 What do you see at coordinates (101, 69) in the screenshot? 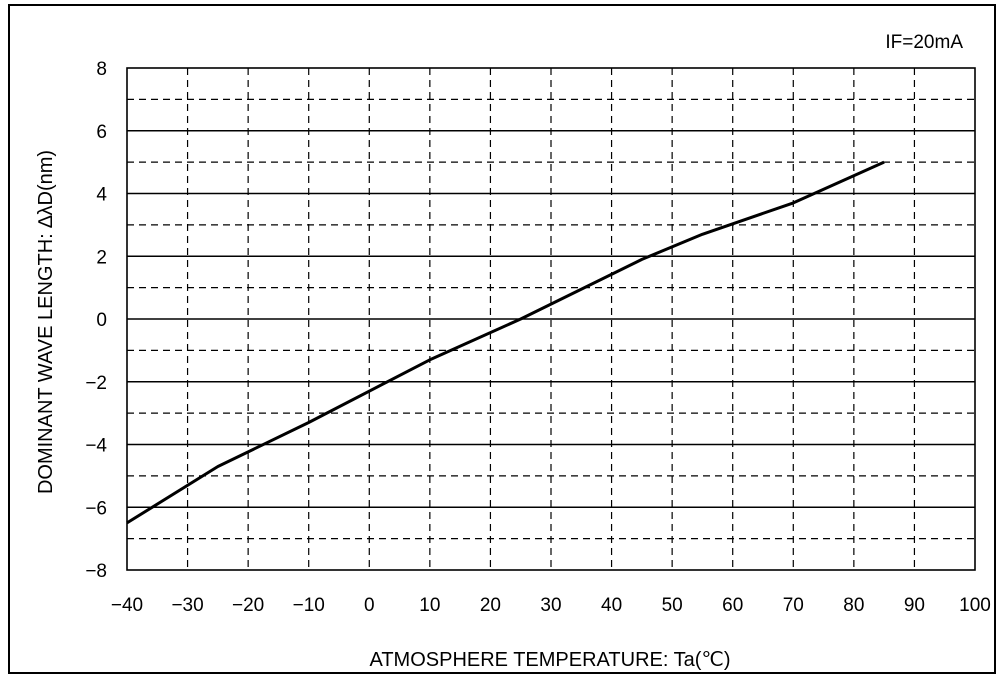
I see `y-tick-label: 8` at bounding box center [101, 69].